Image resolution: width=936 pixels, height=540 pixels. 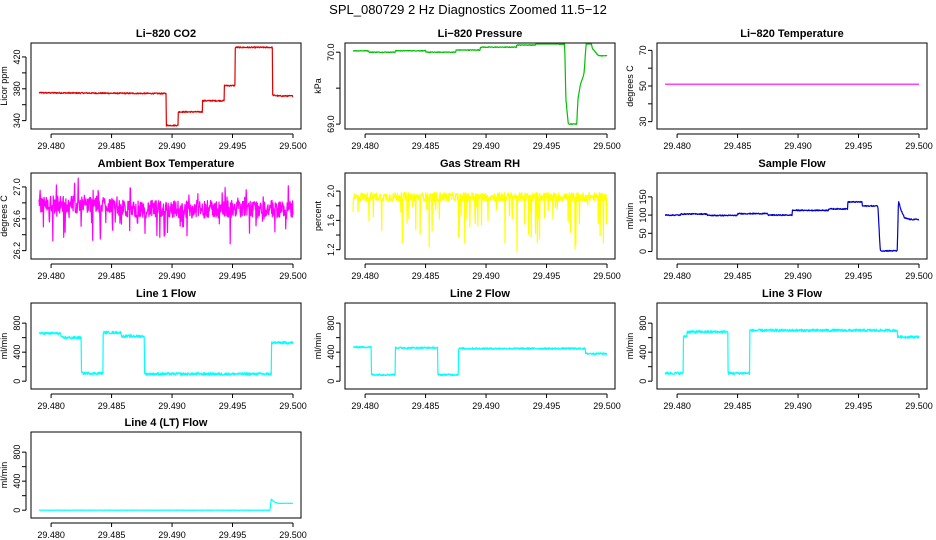 What do you see at coordinates (17, 120) in the screenshot?
I see `y-tick-label: 340` at bounding box center [17, 120].